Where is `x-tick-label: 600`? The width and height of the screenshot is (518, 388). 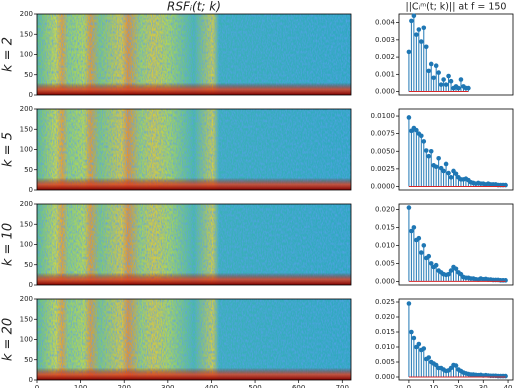
x-tick-label: 600 is located at coordinates (298, 386).